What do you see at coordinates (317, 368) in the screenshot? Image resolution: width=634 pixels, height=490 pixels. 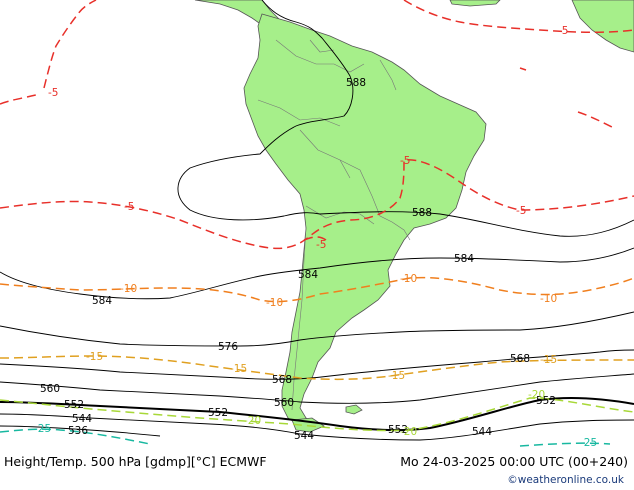 I see `temp-contours-minus15` at bounding box center [317, 368].